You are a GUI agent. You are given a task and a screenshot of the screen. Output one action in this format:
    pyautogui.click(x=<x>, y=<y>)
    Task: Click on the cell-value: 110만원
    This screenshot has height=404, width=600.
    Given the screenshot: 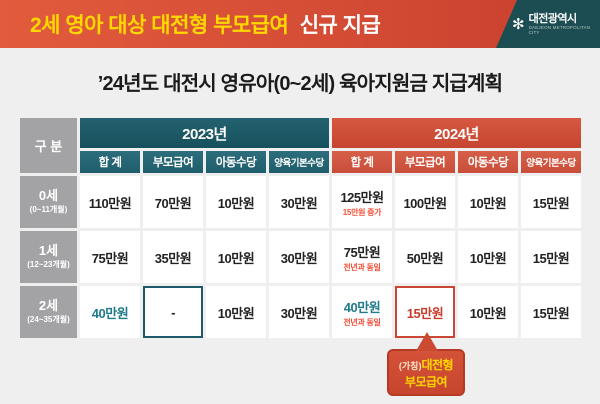 What is the action you would take?
    pyautogui.click(x=110, y=203)
    